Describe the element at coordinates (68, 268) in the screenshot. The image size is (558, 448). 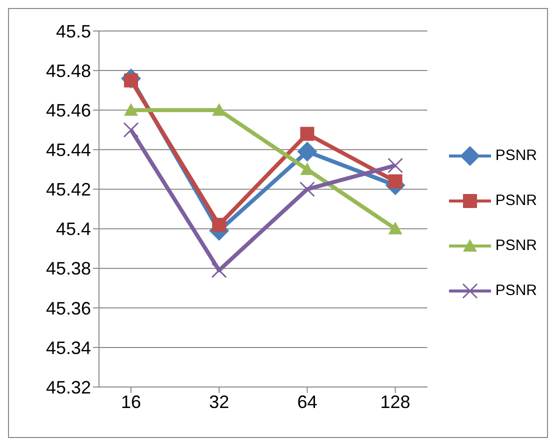
I see `y-tick-label: 45.38` at that location.